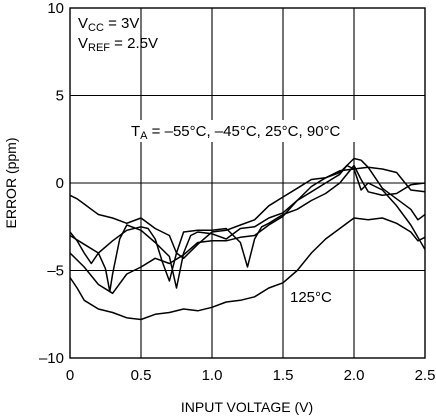 This screenshot has height=419, width=436. Describe the element at coordinates (55, 8) in the screenshot. I see `y-tick-label: 10` at that location.